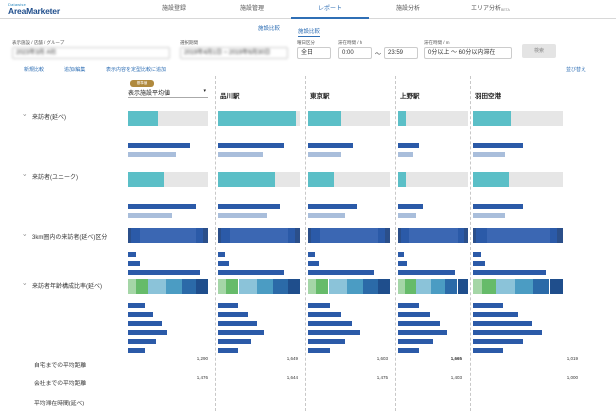 The height and width of the screenshot is (411, 616). What do you see at coordinates (355, 53) in the screenshot?
I see `time-from-select: 0:00` at bounding box center [355, 53].